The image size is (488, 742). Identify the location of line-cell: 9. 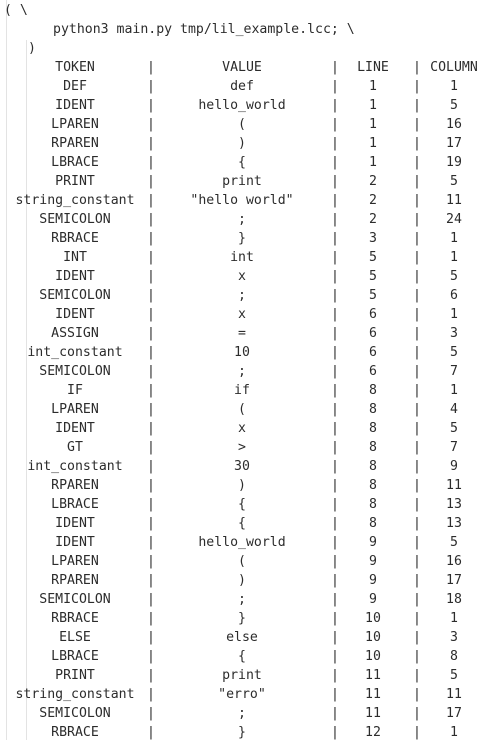
(373, 580).